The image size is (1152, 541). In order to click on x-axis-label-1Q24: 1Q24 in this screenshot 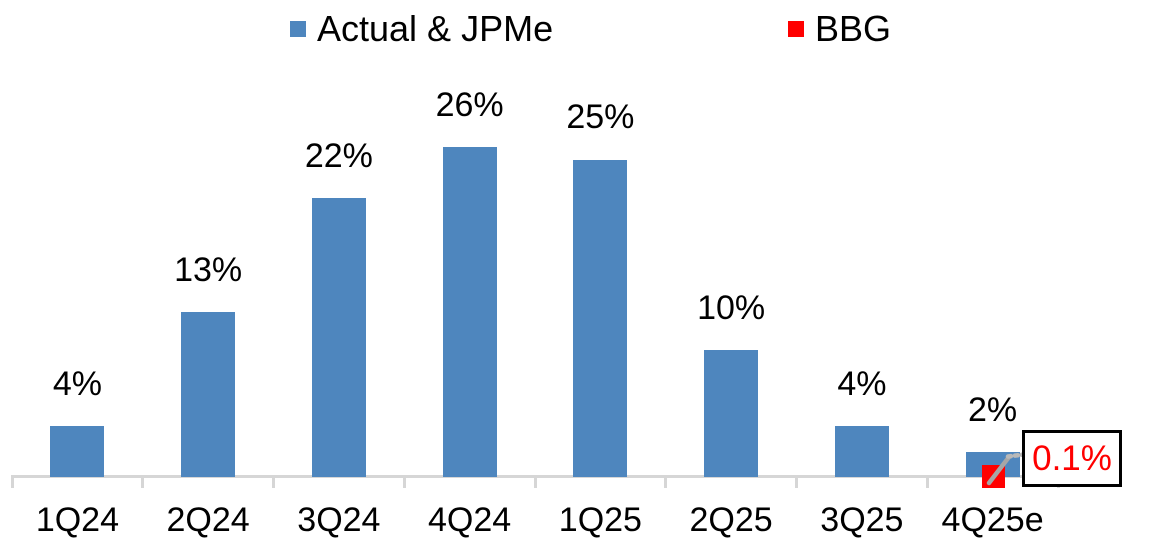, I will do `click(77, 520)`.